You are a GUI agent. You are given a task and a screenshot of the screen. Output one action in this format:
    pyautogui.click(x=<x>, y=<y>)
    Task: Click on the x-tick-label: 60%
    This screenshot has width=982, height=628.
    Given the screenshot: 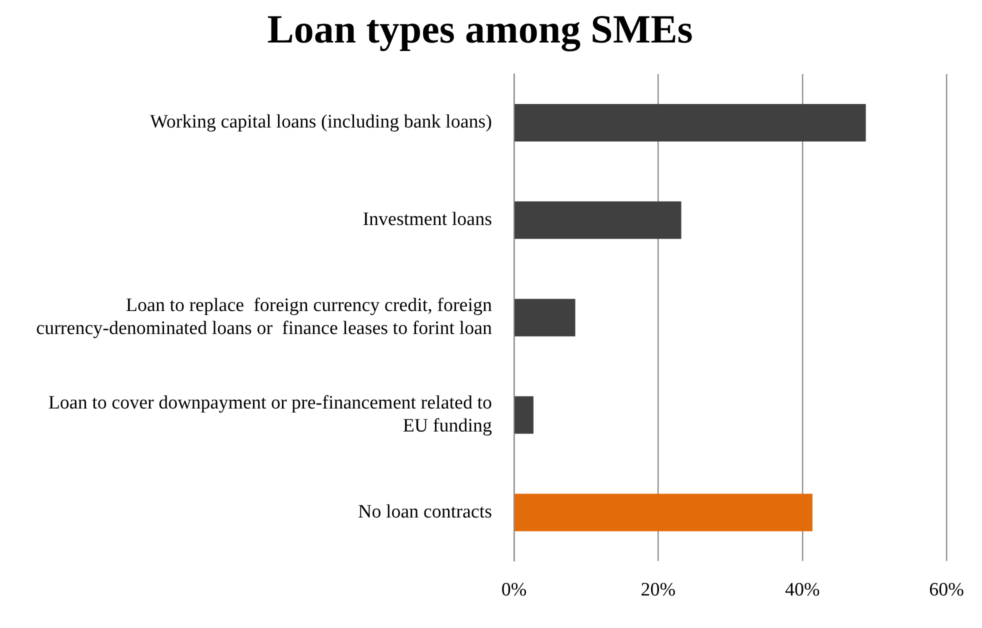 What is the action you would take?
    pyautogui.click(x=946, y=590)
    